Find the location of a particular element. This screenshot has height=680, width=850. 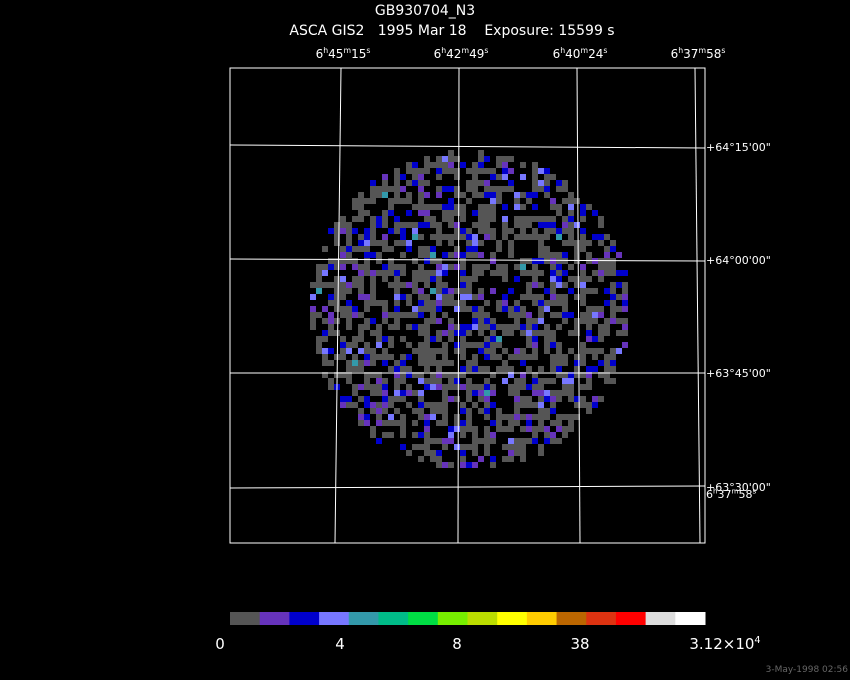

coordinate-label: 6h42m49s is located at coordinates (461, 53).